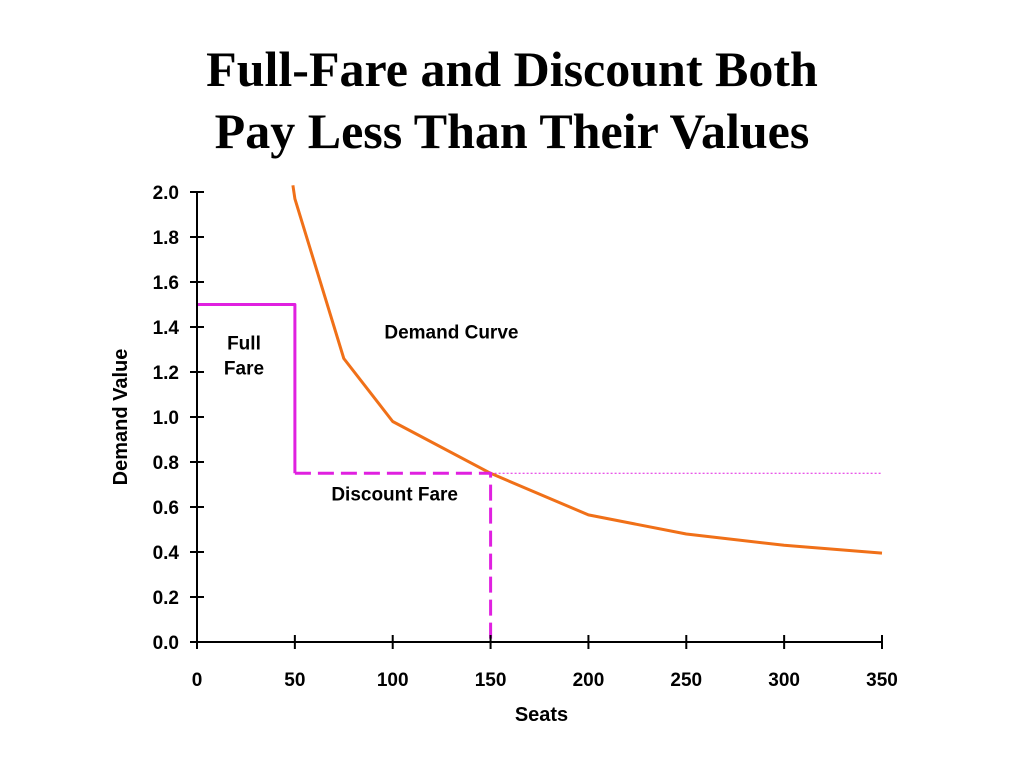  I want to click on x-tick-label: 200, so click(589, 680).